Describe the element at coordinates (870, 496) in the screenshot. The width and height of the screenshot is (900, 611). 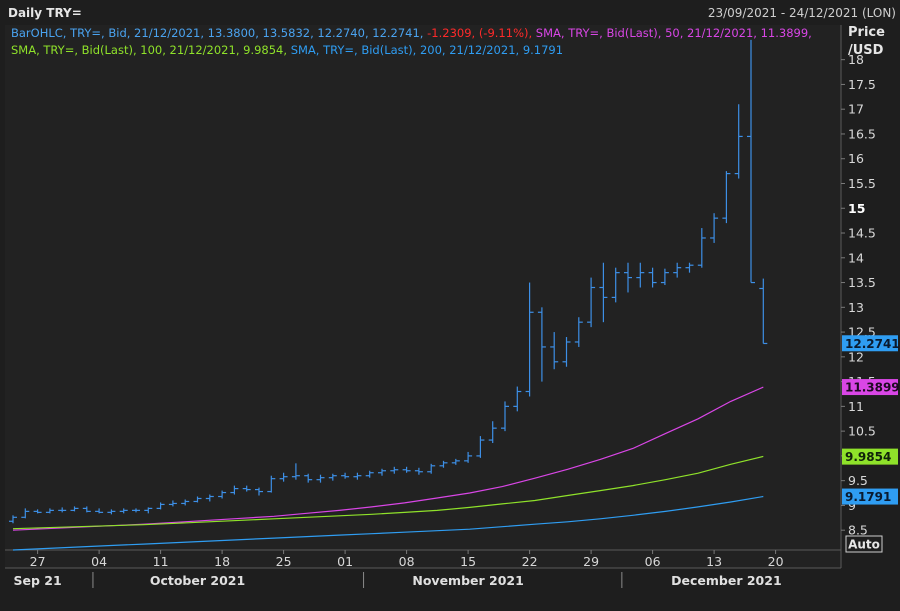
I see `last-value-tag: 9.1791` at that location.